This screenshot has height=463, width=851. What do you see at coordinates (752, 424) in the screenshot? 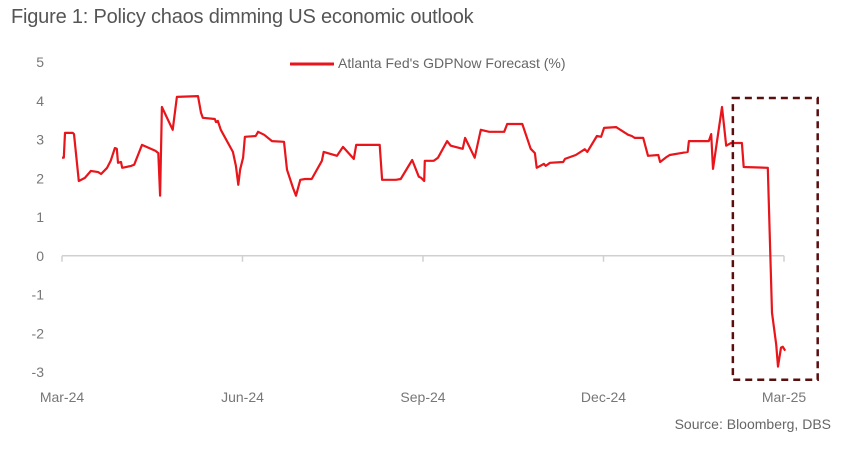
I see `source-note: Source: Bloomberg, DBS` at bounding box center [752, 424].